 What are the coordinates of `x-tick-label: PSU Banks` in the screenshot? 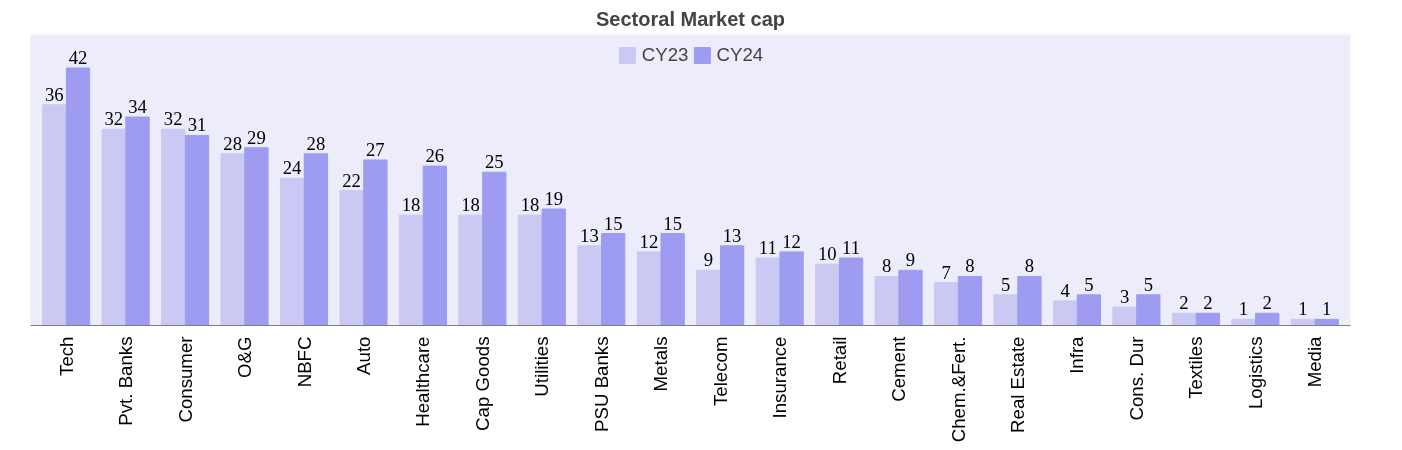 It's located at (601, 384).